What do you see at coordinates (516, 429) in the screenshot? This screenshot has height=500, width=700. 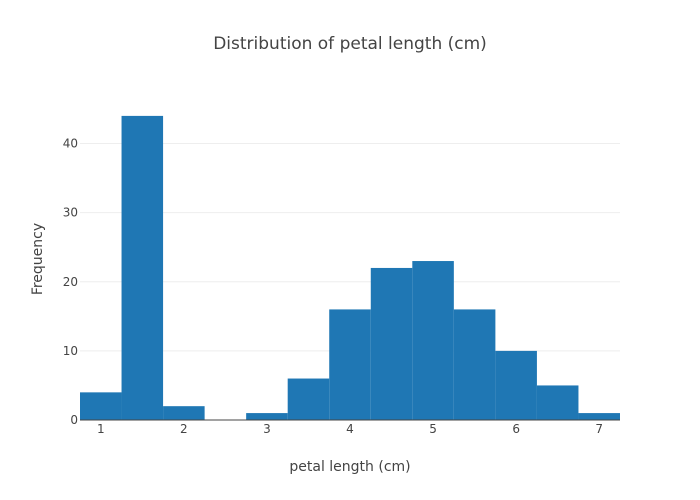 I see `x-tick-label: 6` at bounding box center [516, 429].